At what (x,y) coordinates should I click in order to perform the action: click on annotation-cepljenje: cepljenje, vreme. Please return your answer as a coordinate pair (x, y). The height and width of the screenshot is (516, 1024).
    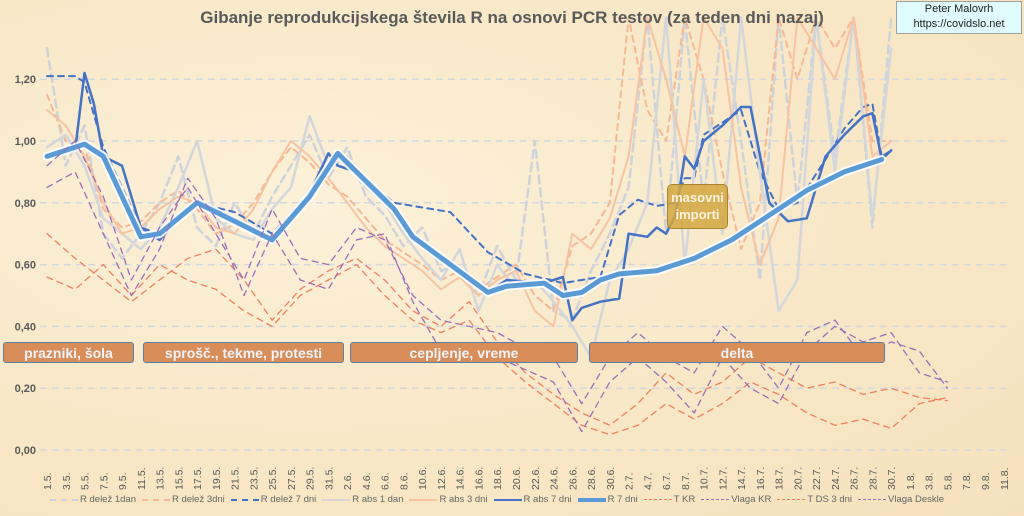
    Looking at the image, I should click on (464, 352).